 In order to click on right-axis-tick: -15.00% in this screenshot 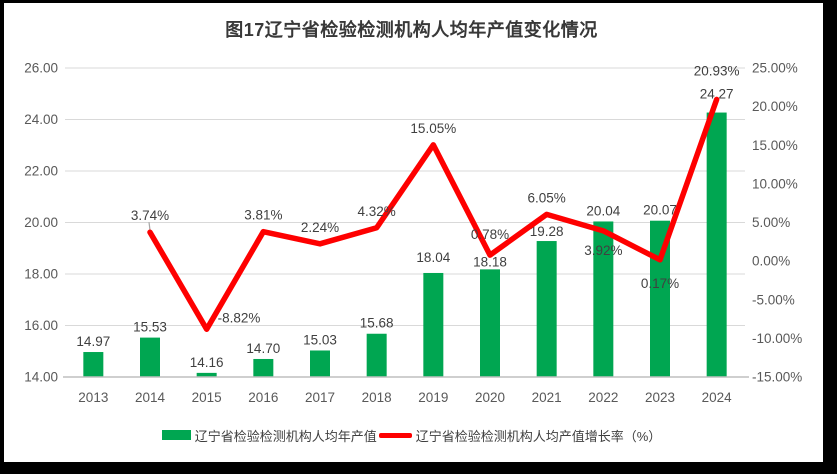, I will do `click(777, 377)`.